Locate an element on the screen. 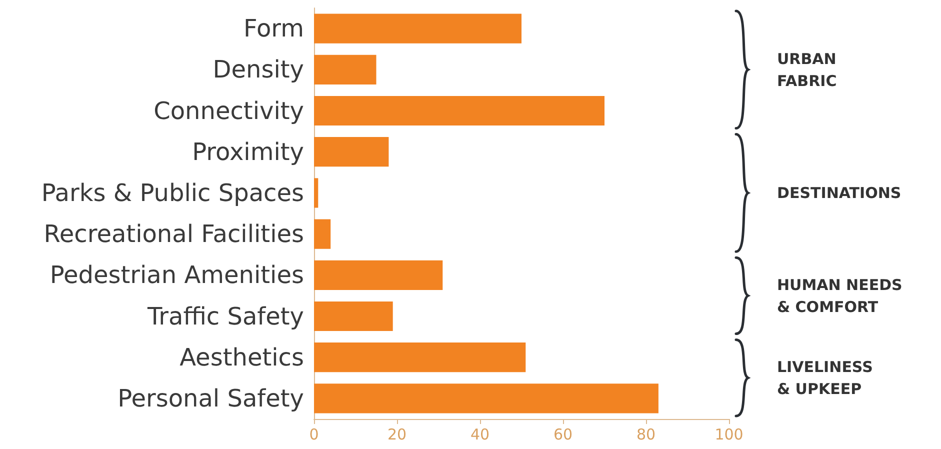 Image resolution: width=941 pixels, height=449 pixels. y-tick-label: Personal Safety is located at coordinates (211, 398).